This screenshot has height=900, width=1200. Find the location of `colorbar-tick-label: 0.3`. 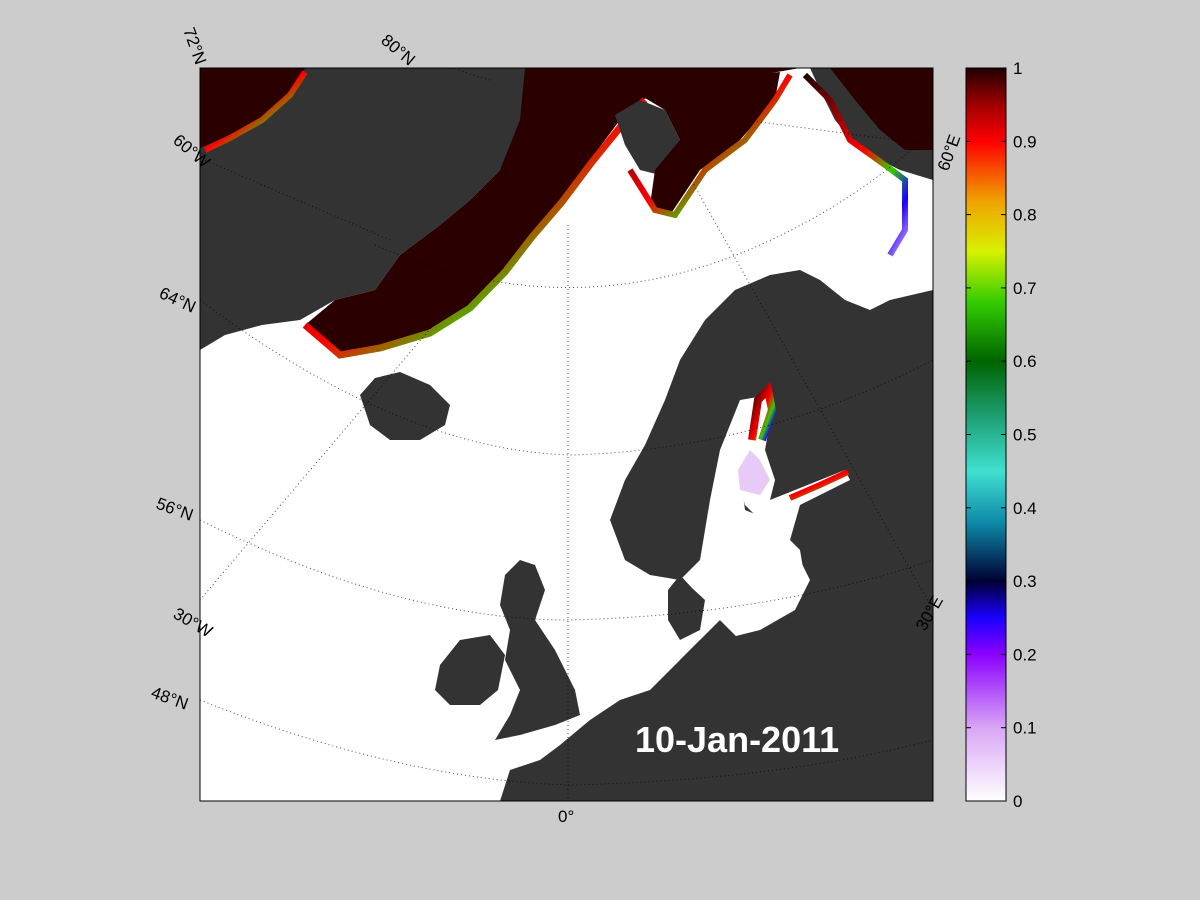

colorbar-tick-label: 0.3 is located at coordinates (1025, 581).